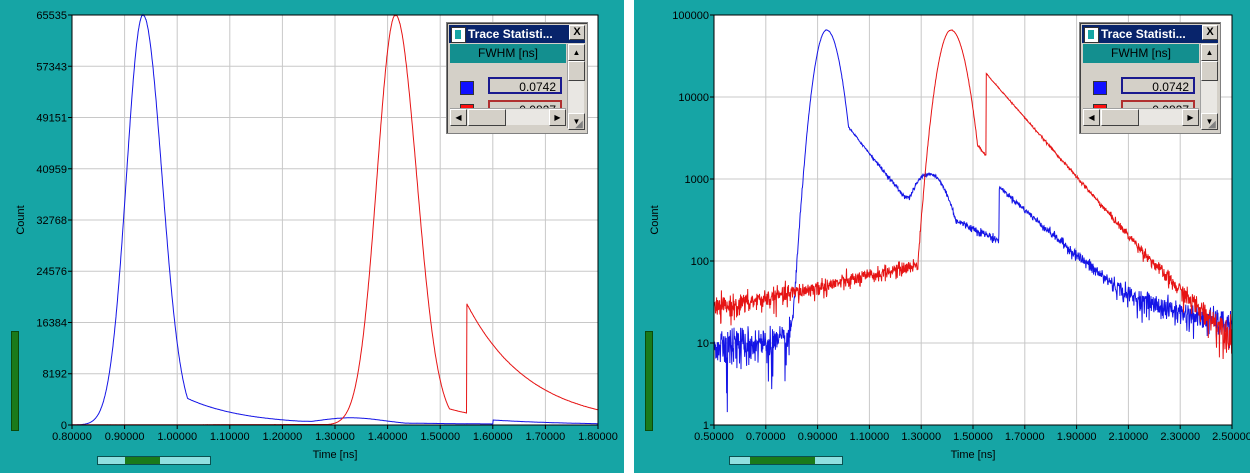  What do you see at coordinates (693, 98) in the screenshot?
I see `y-tick-label: 10000` at bounding box center [693, 98].